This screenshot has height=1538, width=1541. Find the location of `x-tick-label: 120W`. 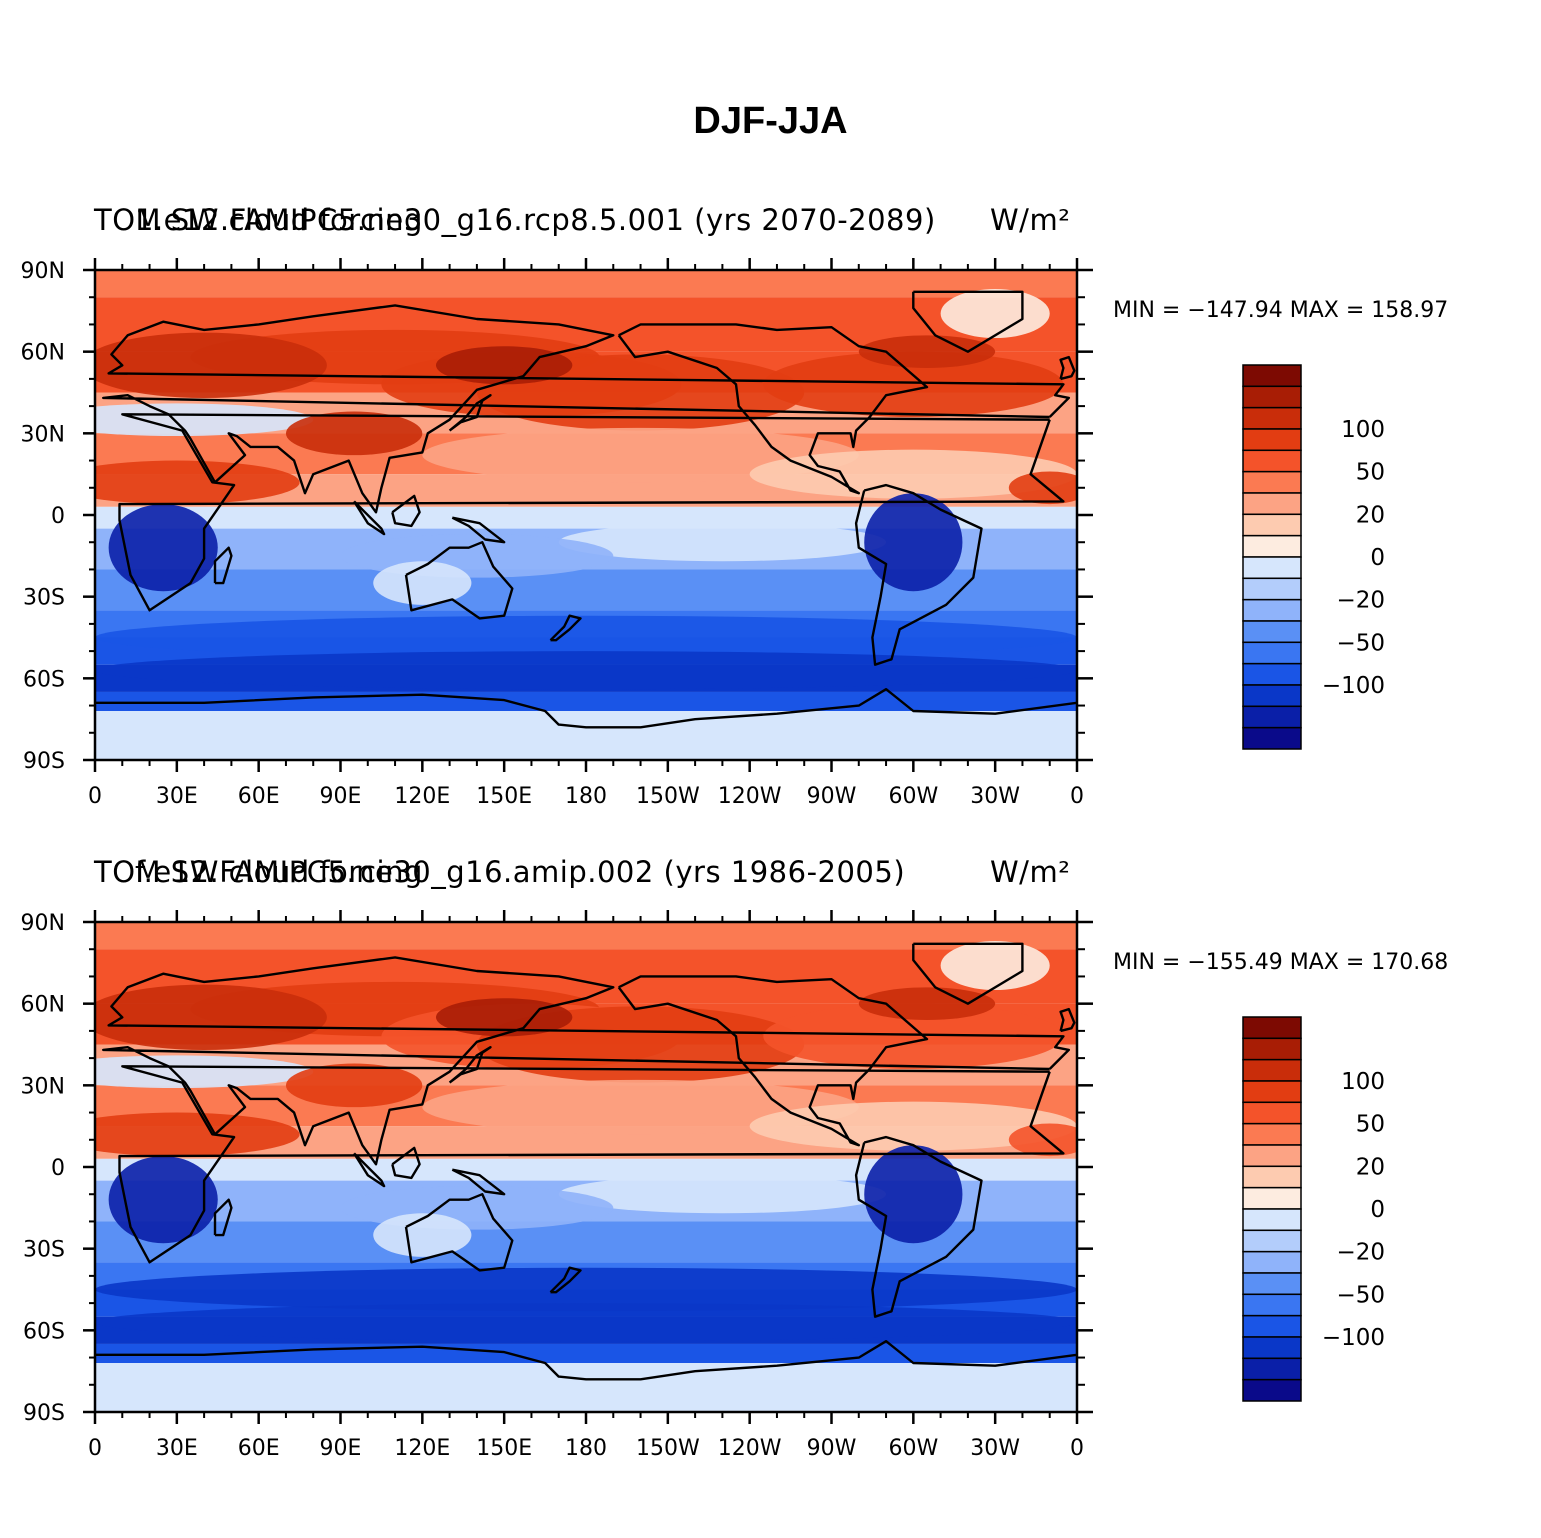

x-tick-label: 120W is located at coordinates (750, 1448).